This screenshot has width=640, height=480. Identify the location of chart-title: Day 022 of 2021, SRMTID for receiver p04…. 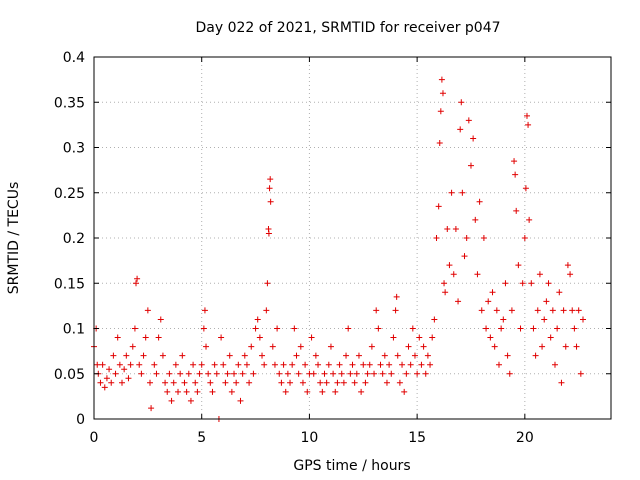
(347, 28).